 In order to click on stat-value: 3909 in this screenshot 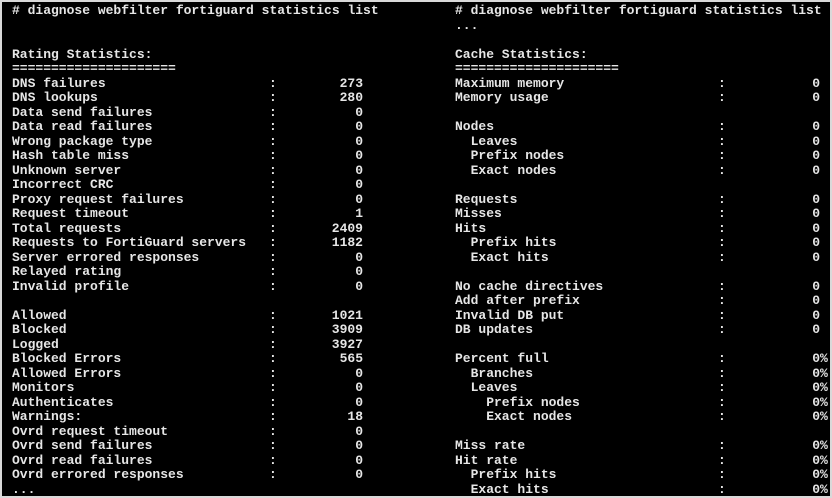, I will do `click(347, 329)`.